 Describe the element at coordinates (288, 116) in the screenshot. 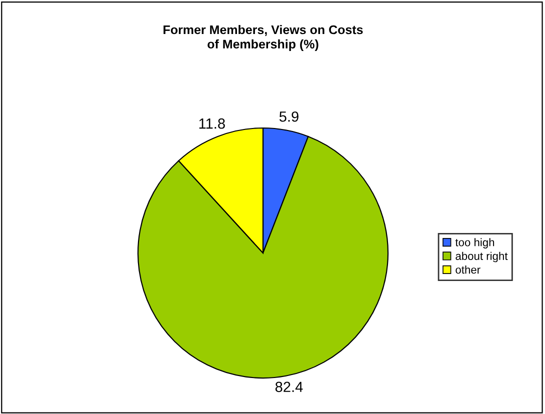

I see `data-label: 5.9` at that location.